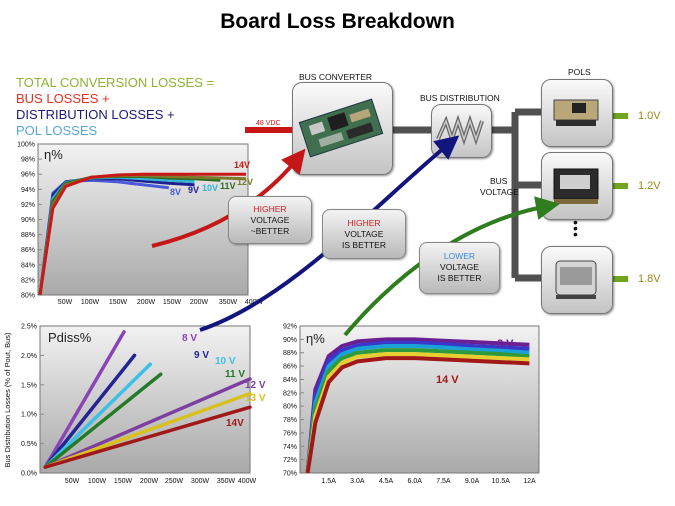 The height and width of the screenshot is (506, 675). What do you see at coordinates (649, 186) in the screenshot?
I see `pol-output-2: 1.2V` at bounding box center [649, 186].